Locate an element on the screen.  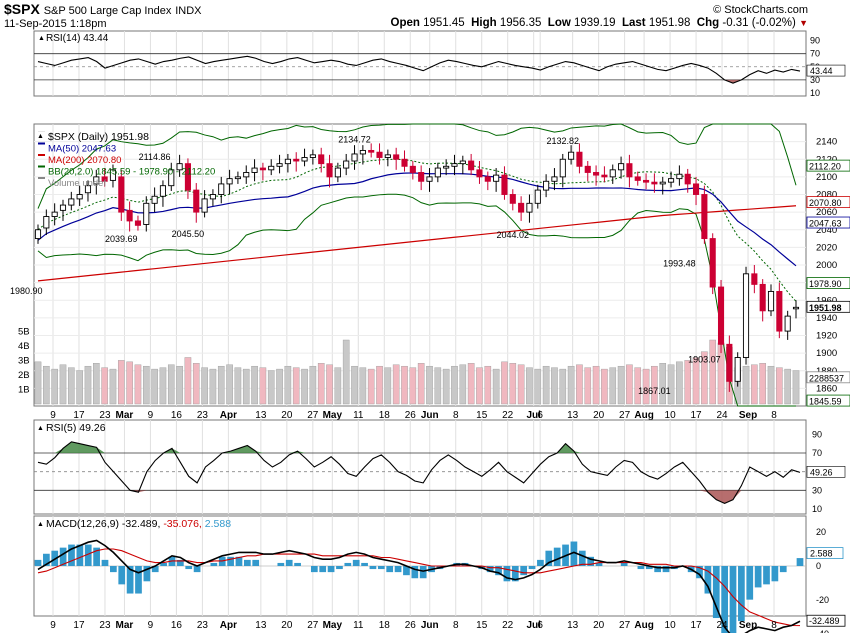
price-right-label: 2288537 is located at coordinates (826, 378).